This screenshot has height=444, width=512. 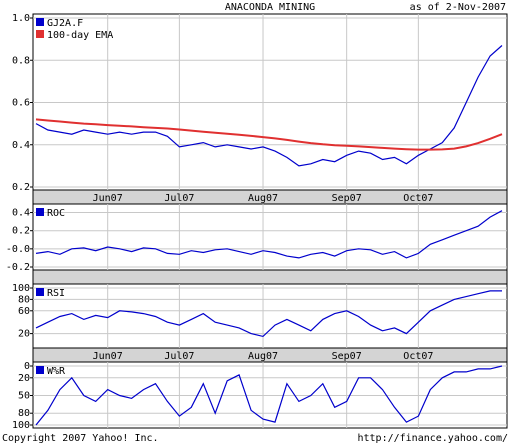 What do you see at coordinates (27, 366) in the screenshot?
I see `y-tick-label: 0` at bounding box center [27, 366].